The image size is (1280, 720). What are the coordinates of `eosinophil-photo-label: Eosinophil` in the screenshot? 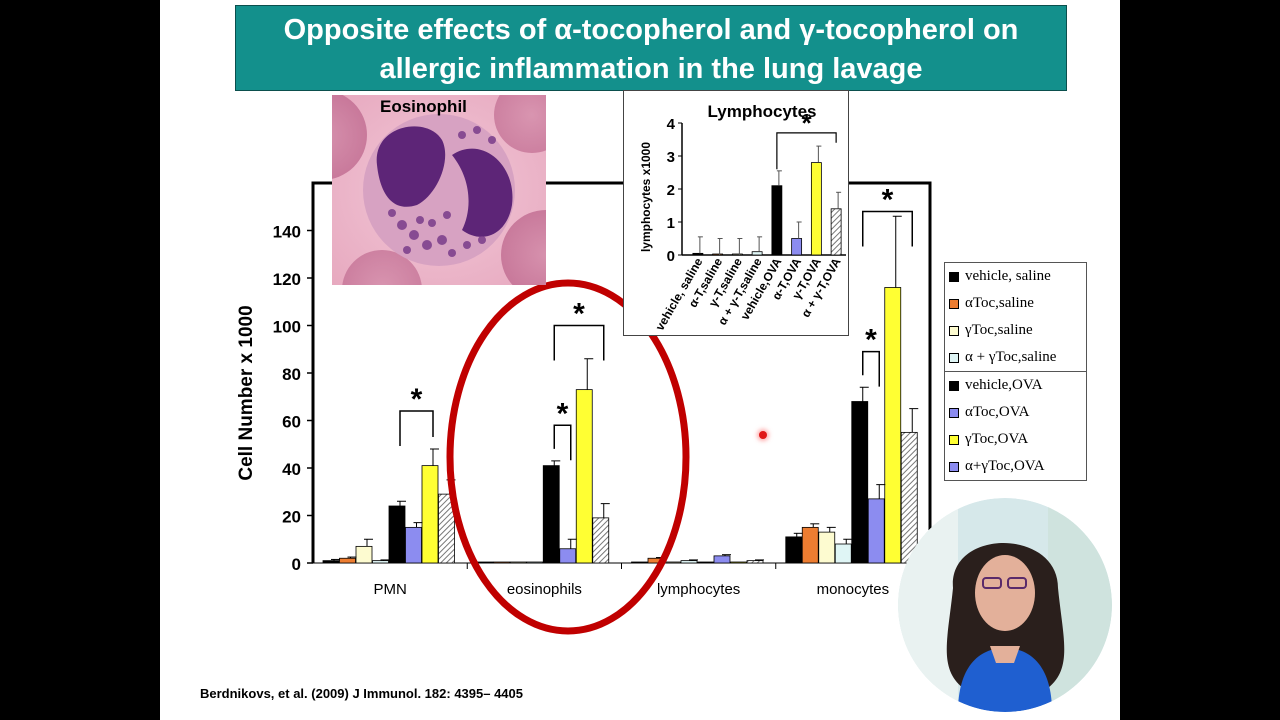 It's located at (423, 106).